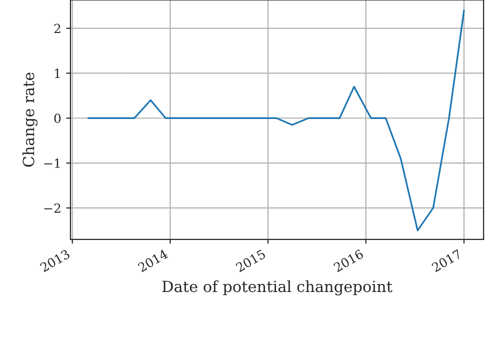 This screenshot has height=342, width=486. Describe the element at coordinates (57, 73) in the screenshot. I see `y-tick-label: 1` at that location.